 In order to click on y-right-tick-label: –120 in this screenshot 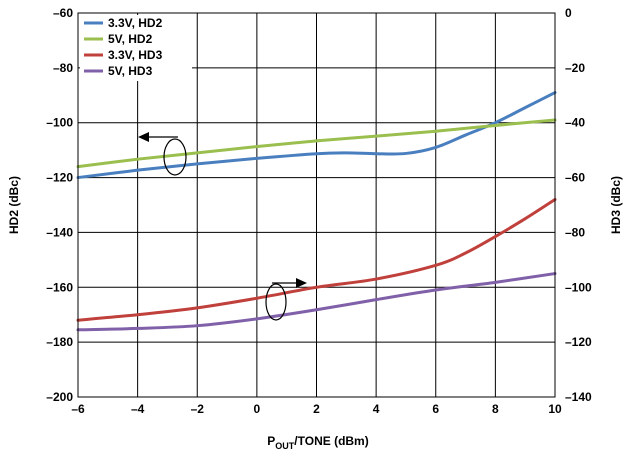, I will do `click(578, 342)`.